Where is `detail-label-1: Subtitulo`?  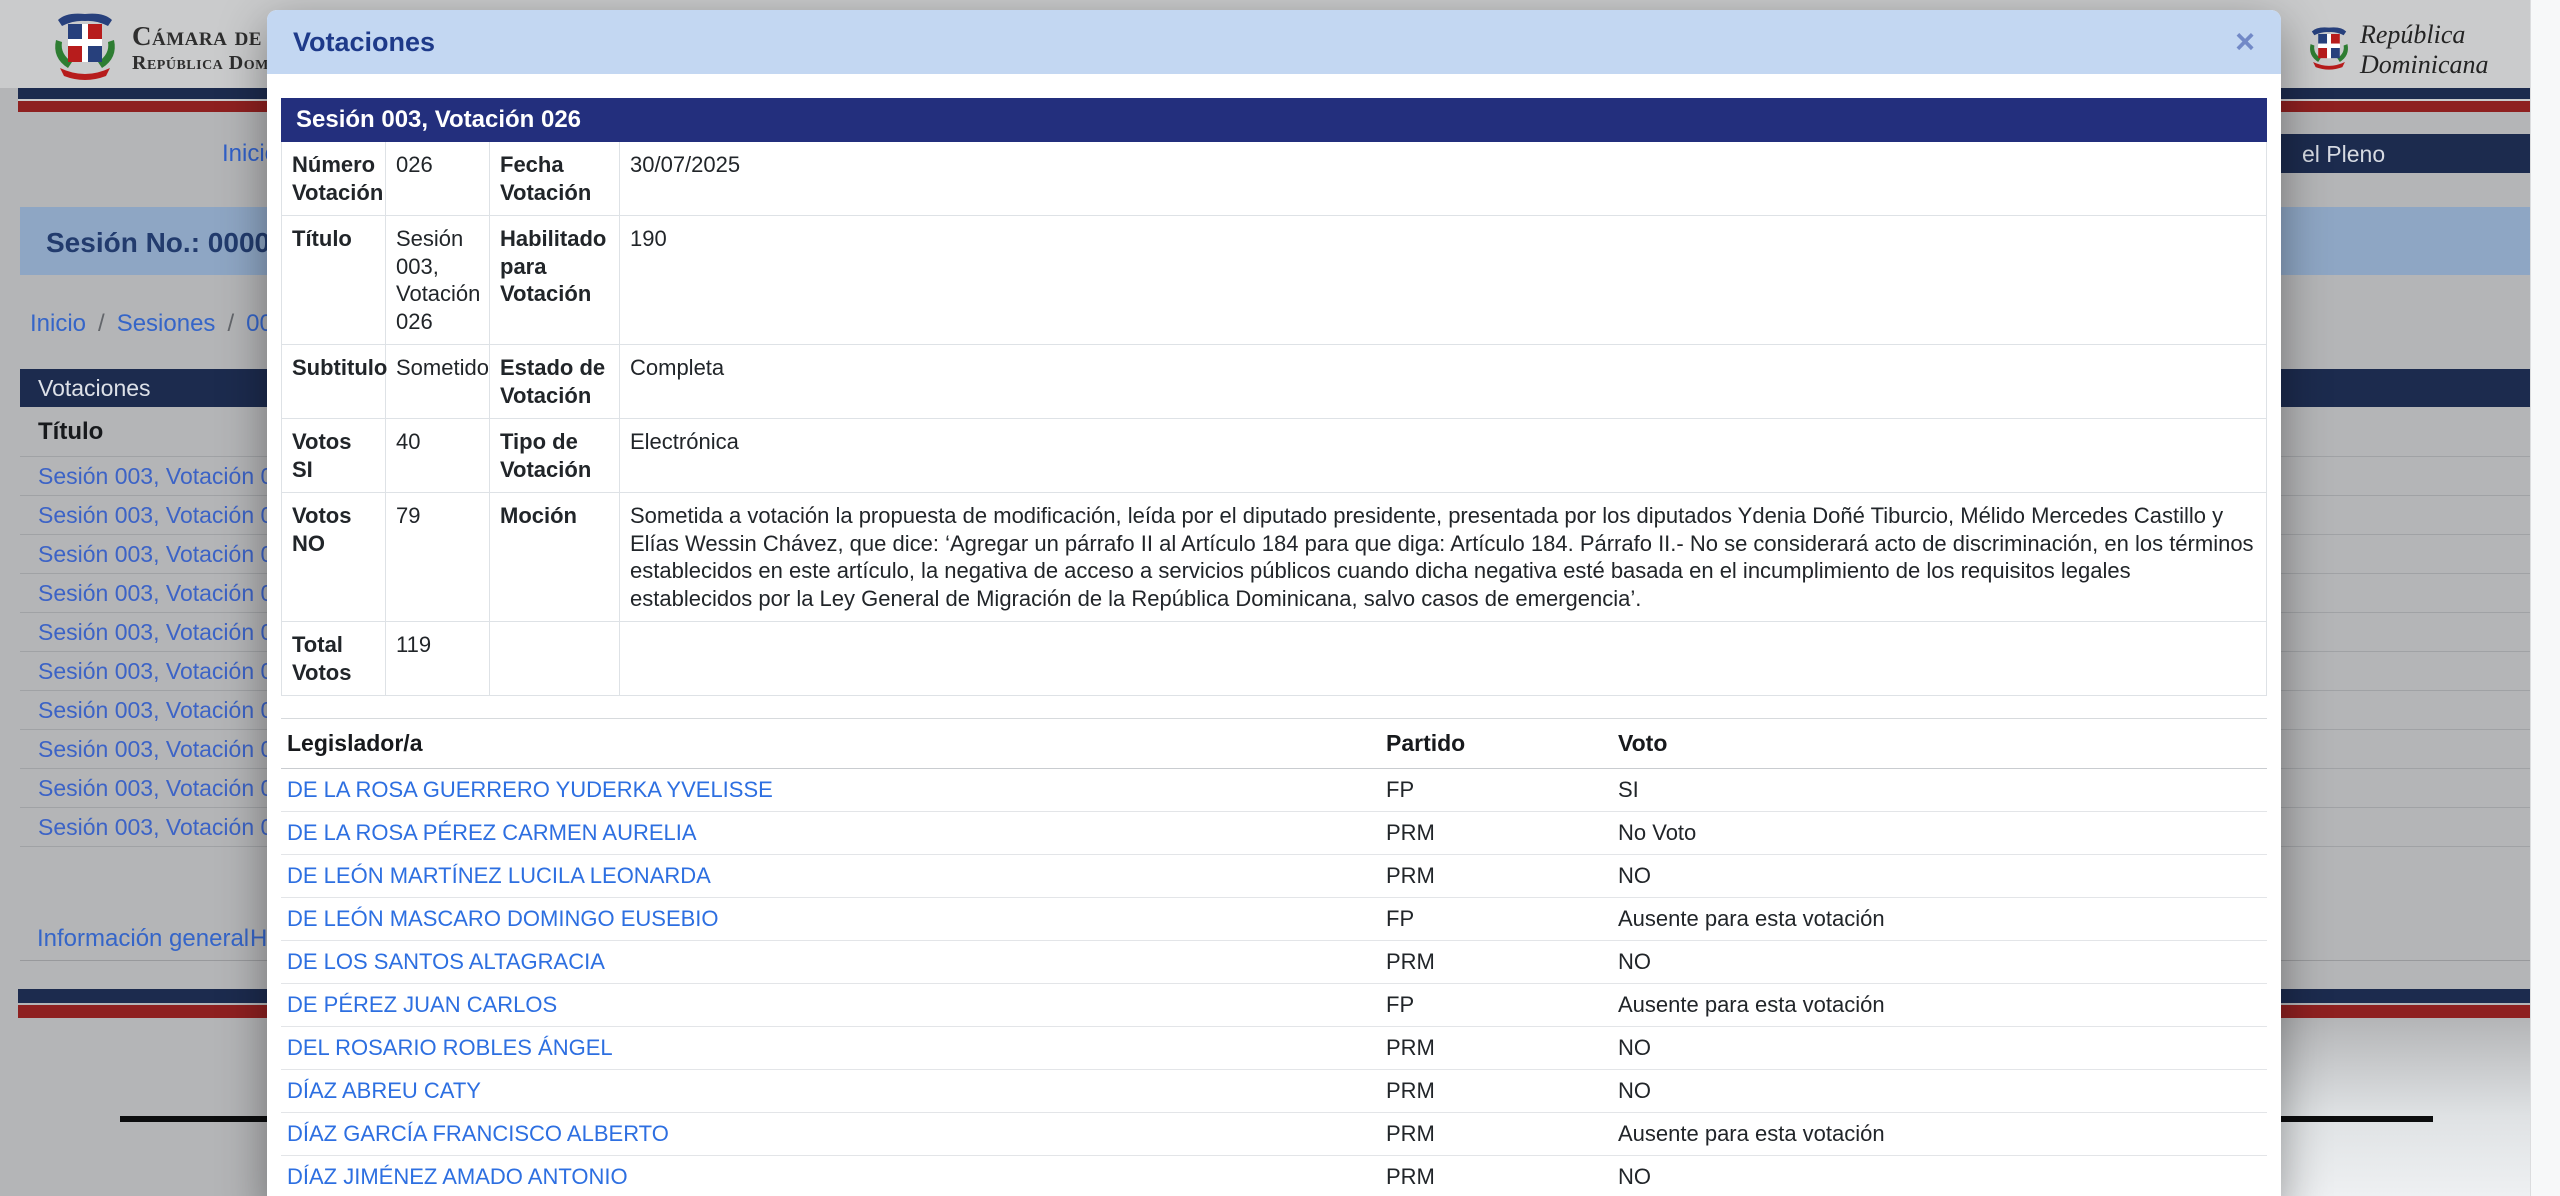
detail-label-1: Subtitulo is located at coordinates (334, 381).